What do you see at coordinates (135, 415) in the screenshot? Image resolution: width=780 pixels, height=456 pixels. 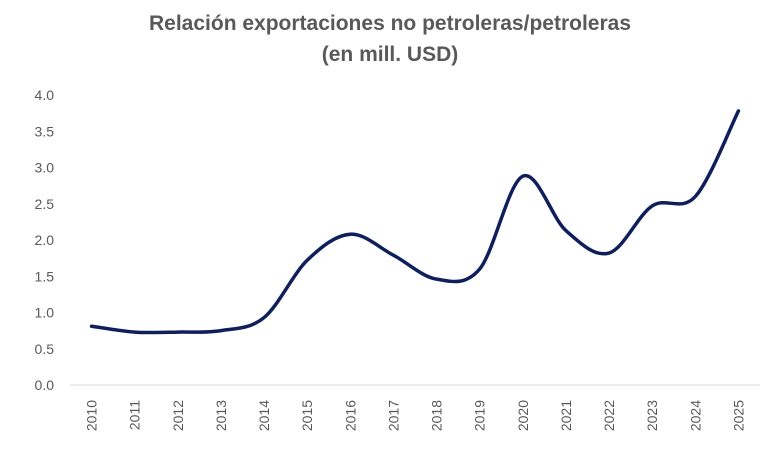 I see `x-tick-label: 2011` at bounding box center [135, 415].